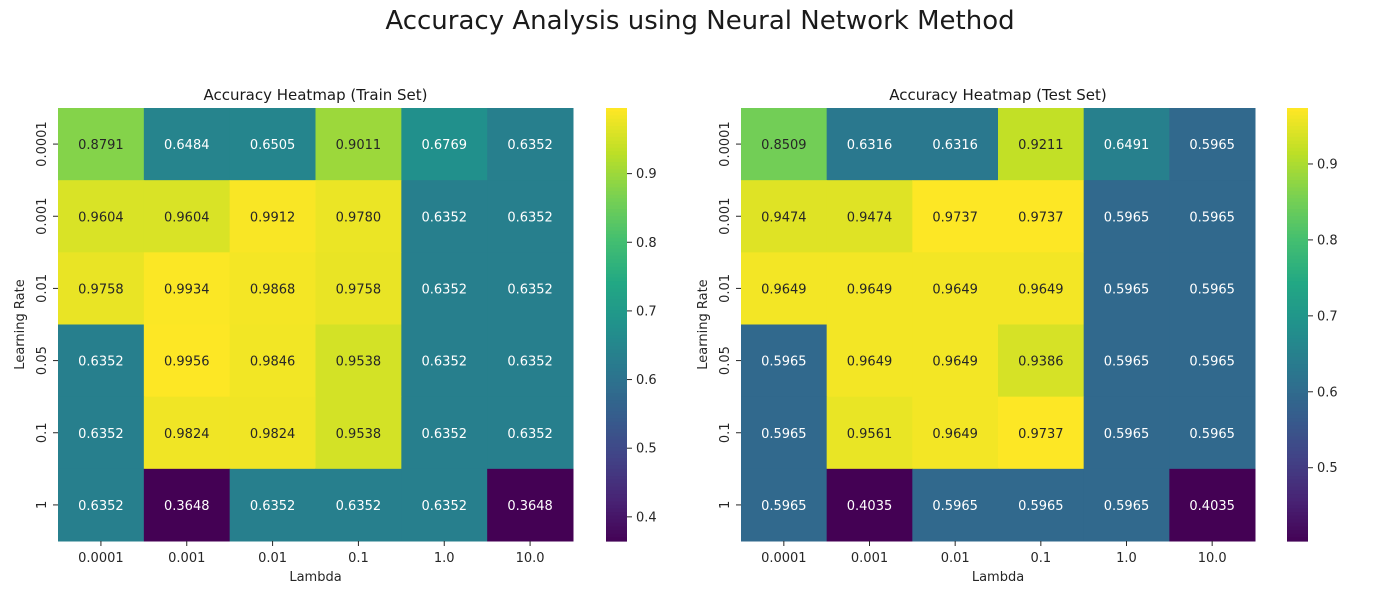 Image resolution: width=1400 pixels, height=600 pixels. I want to click on cell-value-label-r2-c1: 0.9649, so click(870, 289).